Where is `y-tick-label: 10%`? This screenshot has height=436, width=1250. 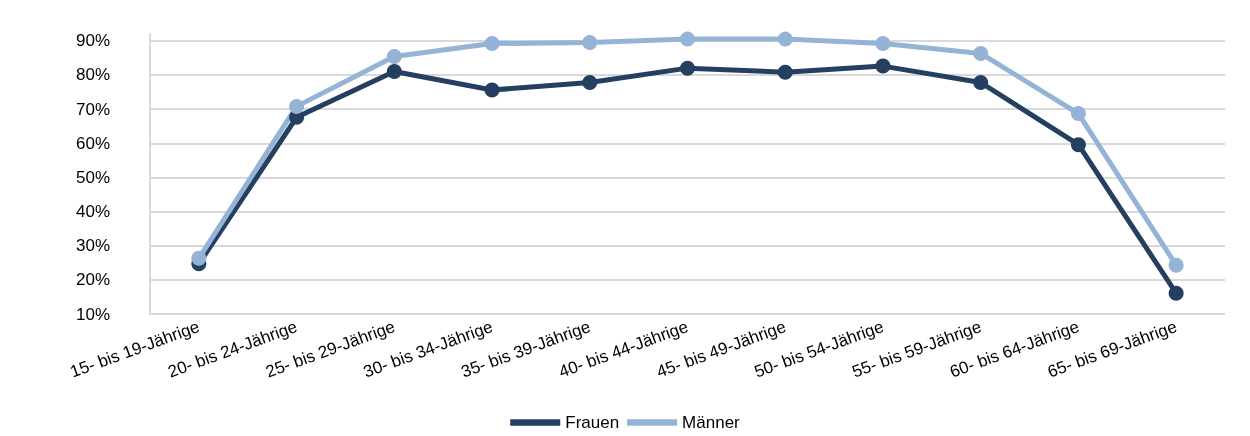 y-tick-label: 10% is located at coordinates (92, 314).